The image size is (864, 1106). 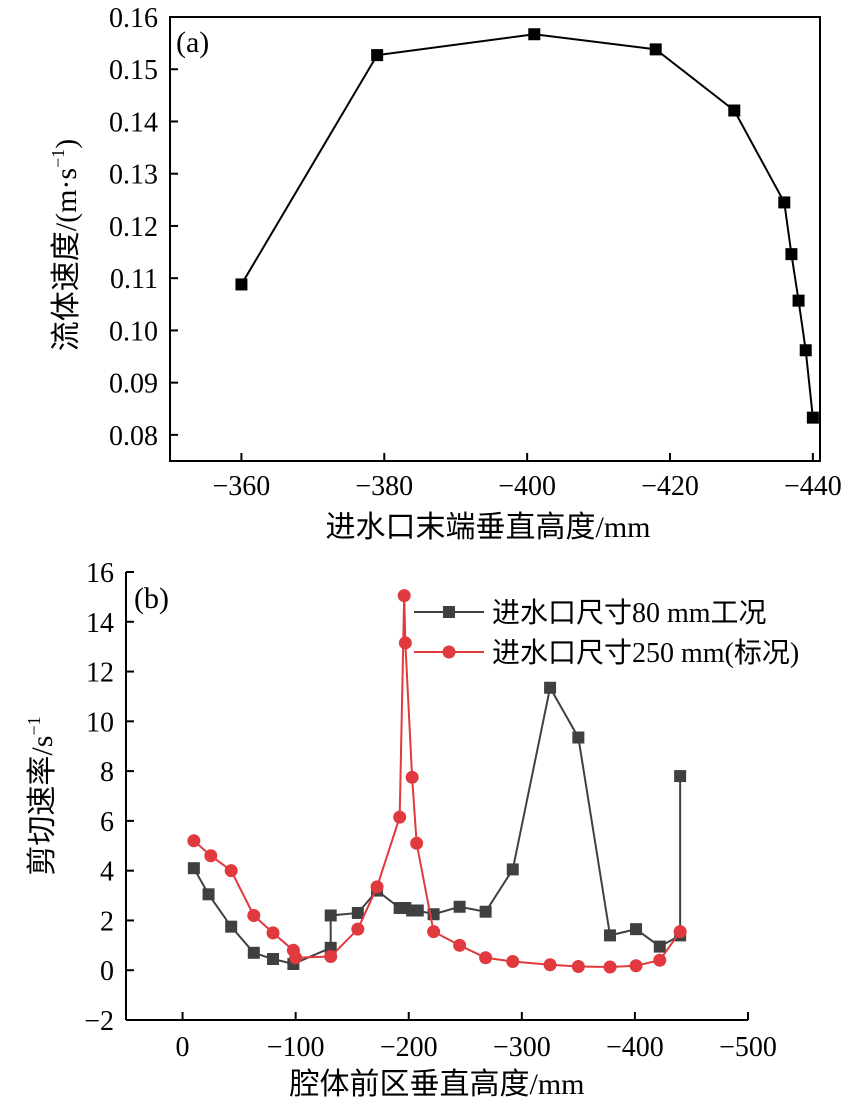 What do you see at coordinates (133, 18) in the screenshot?
I see `y-tick-label-a: 0.16` at bounding box center [133, 18].